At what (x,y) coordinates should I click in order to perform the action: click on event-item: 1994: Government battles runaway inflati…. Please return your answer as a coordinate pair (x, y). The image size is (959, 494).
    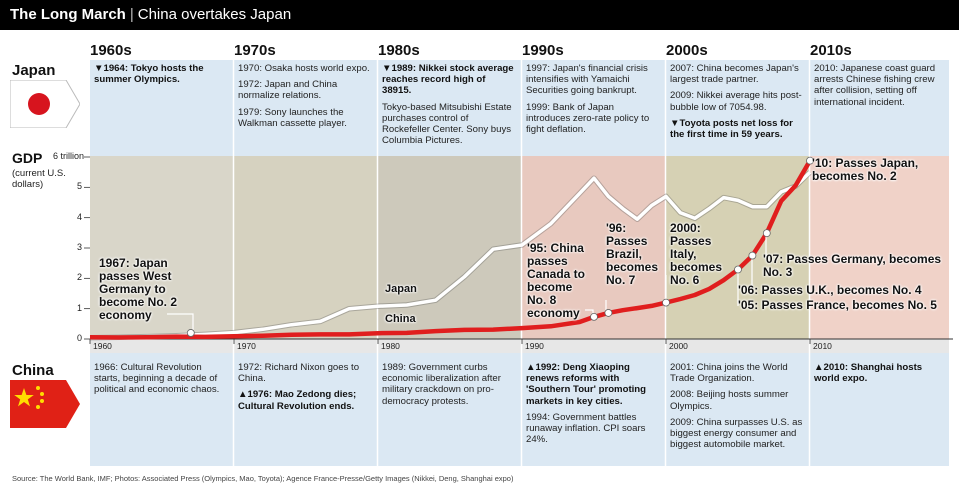
    Looking at the image, I should click on (586, 428).